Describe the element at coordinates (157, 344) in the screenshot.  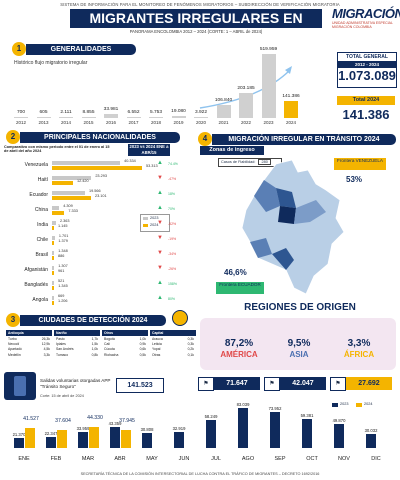
I see `city-name: Leticia` at that location.